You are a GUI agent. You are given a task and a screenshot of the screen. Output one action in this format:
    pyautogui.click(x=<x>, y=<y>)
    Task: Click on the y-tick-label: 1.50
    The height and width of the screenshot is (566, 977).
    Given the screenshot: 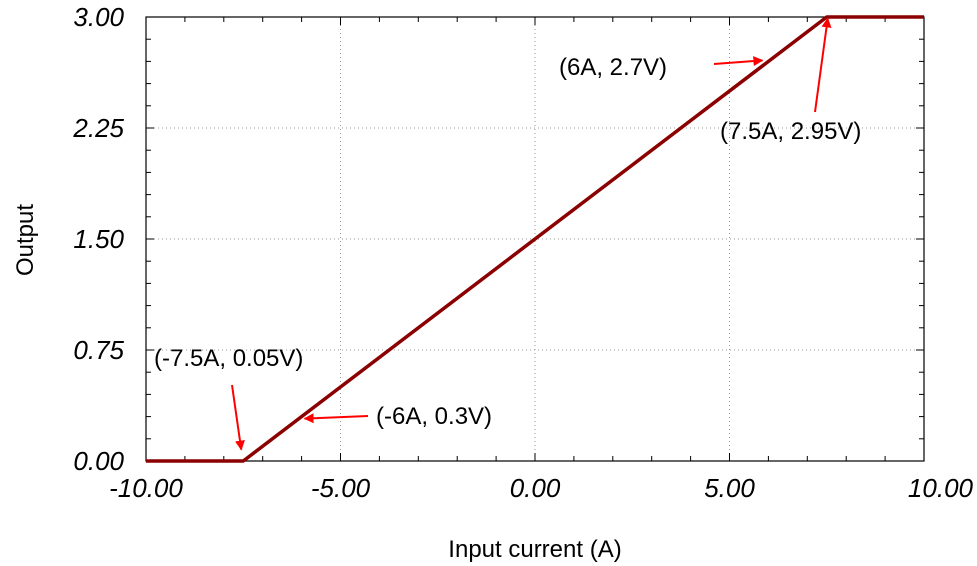 What is the action you would take?
    pyautogui.click(x=98, y=239)
    